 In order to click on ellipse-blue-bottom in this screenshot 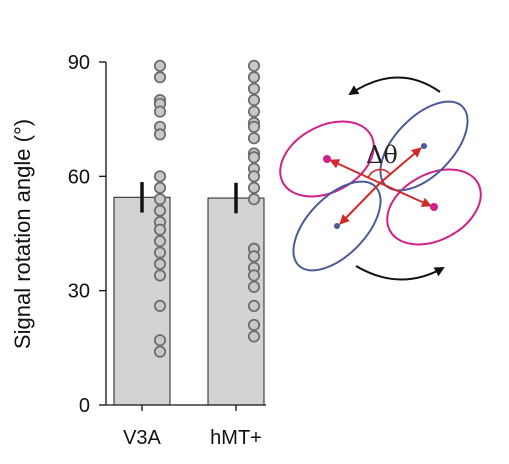, I will do `click(337, 226)`.